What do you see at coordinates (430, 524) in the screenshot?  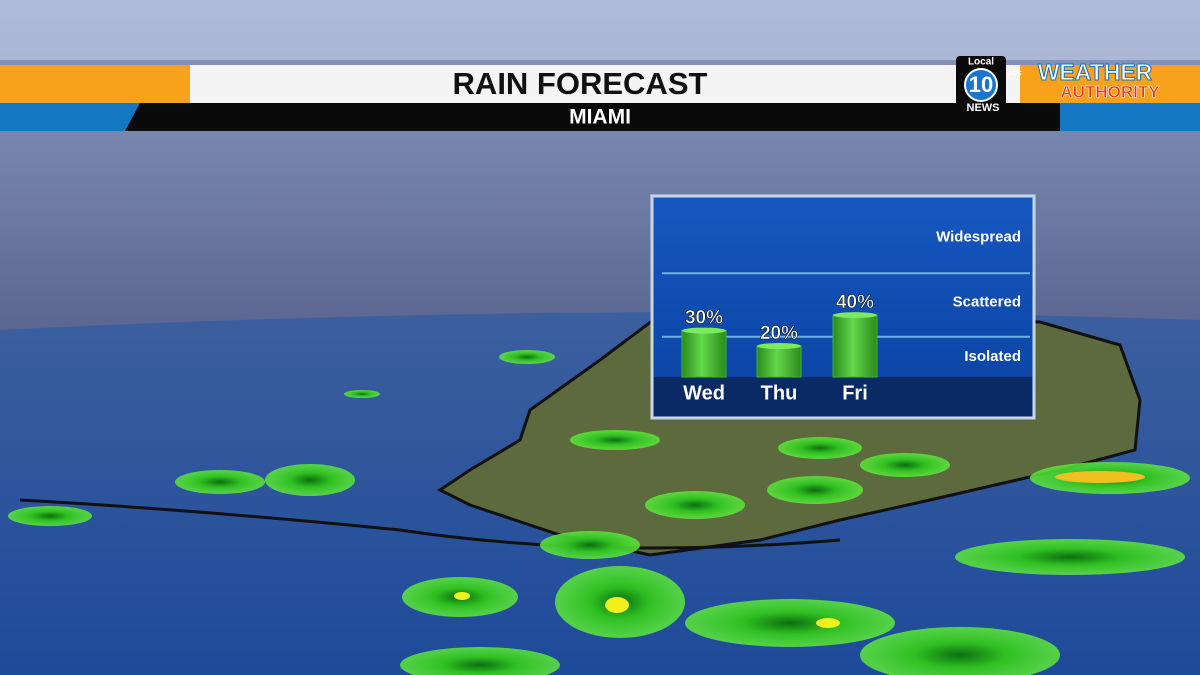 I see `keys` at bounding box center [430, 524].